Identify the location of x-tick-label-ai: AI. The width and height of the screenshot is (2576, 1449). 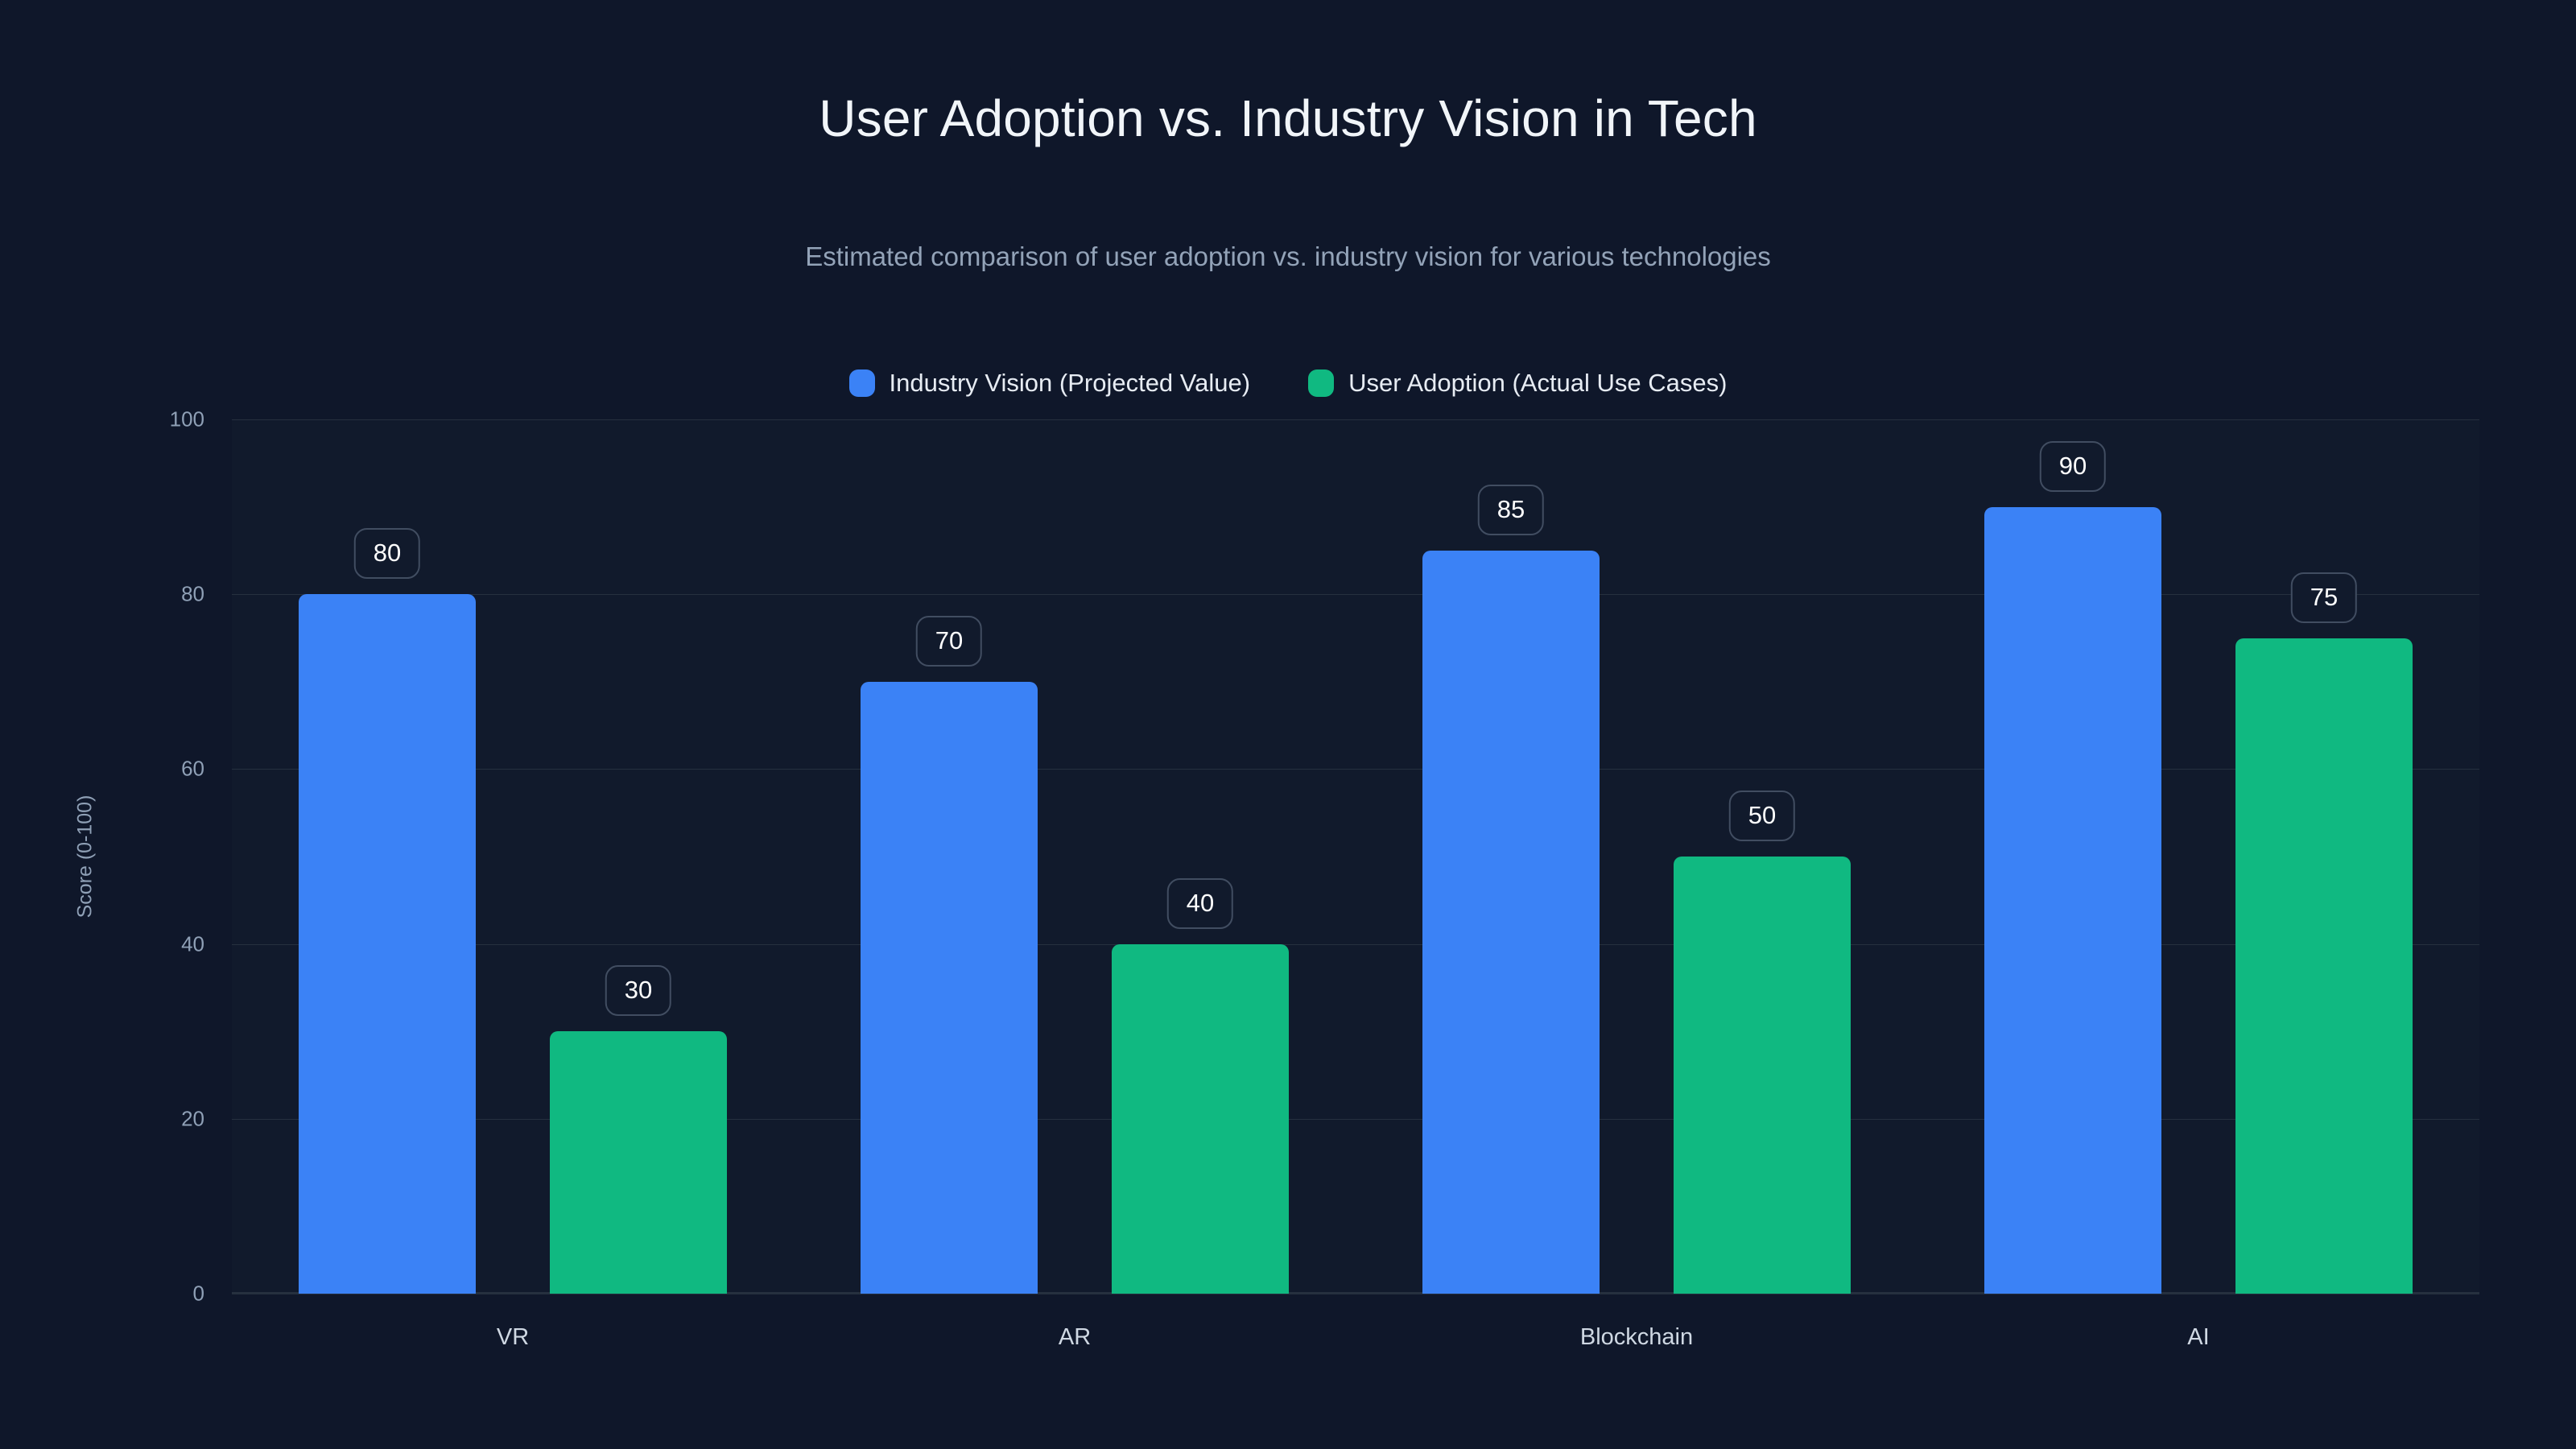
(2198, 1337).